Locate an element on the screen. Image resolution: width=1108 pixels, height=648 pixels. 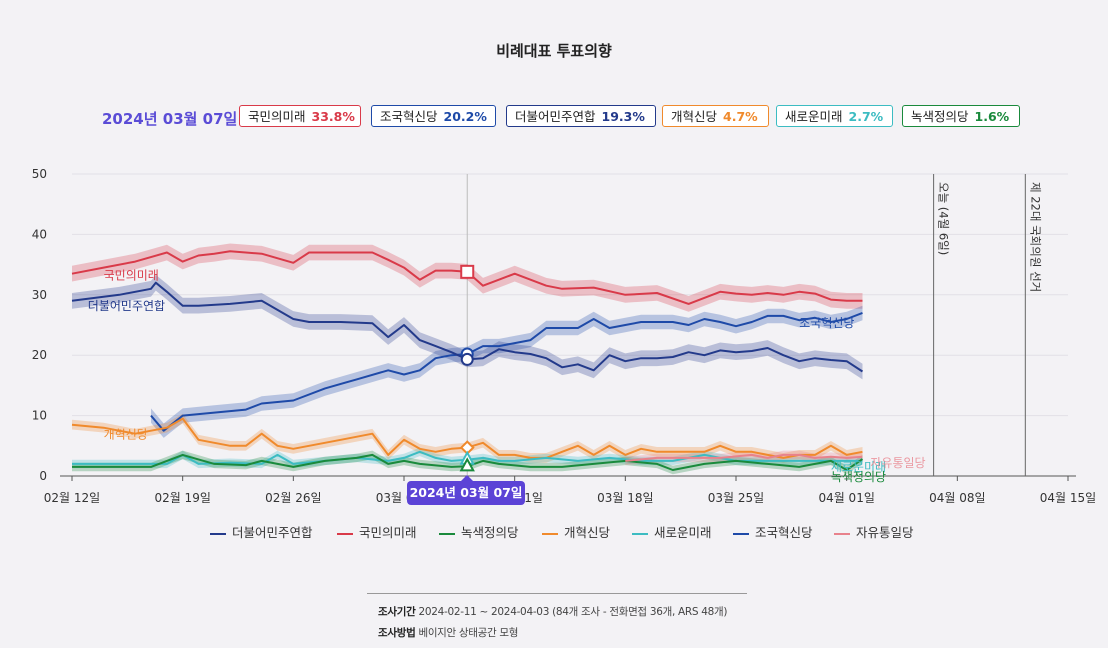
legend-label: 조국혁신당 is located at coordinates (784, 532).